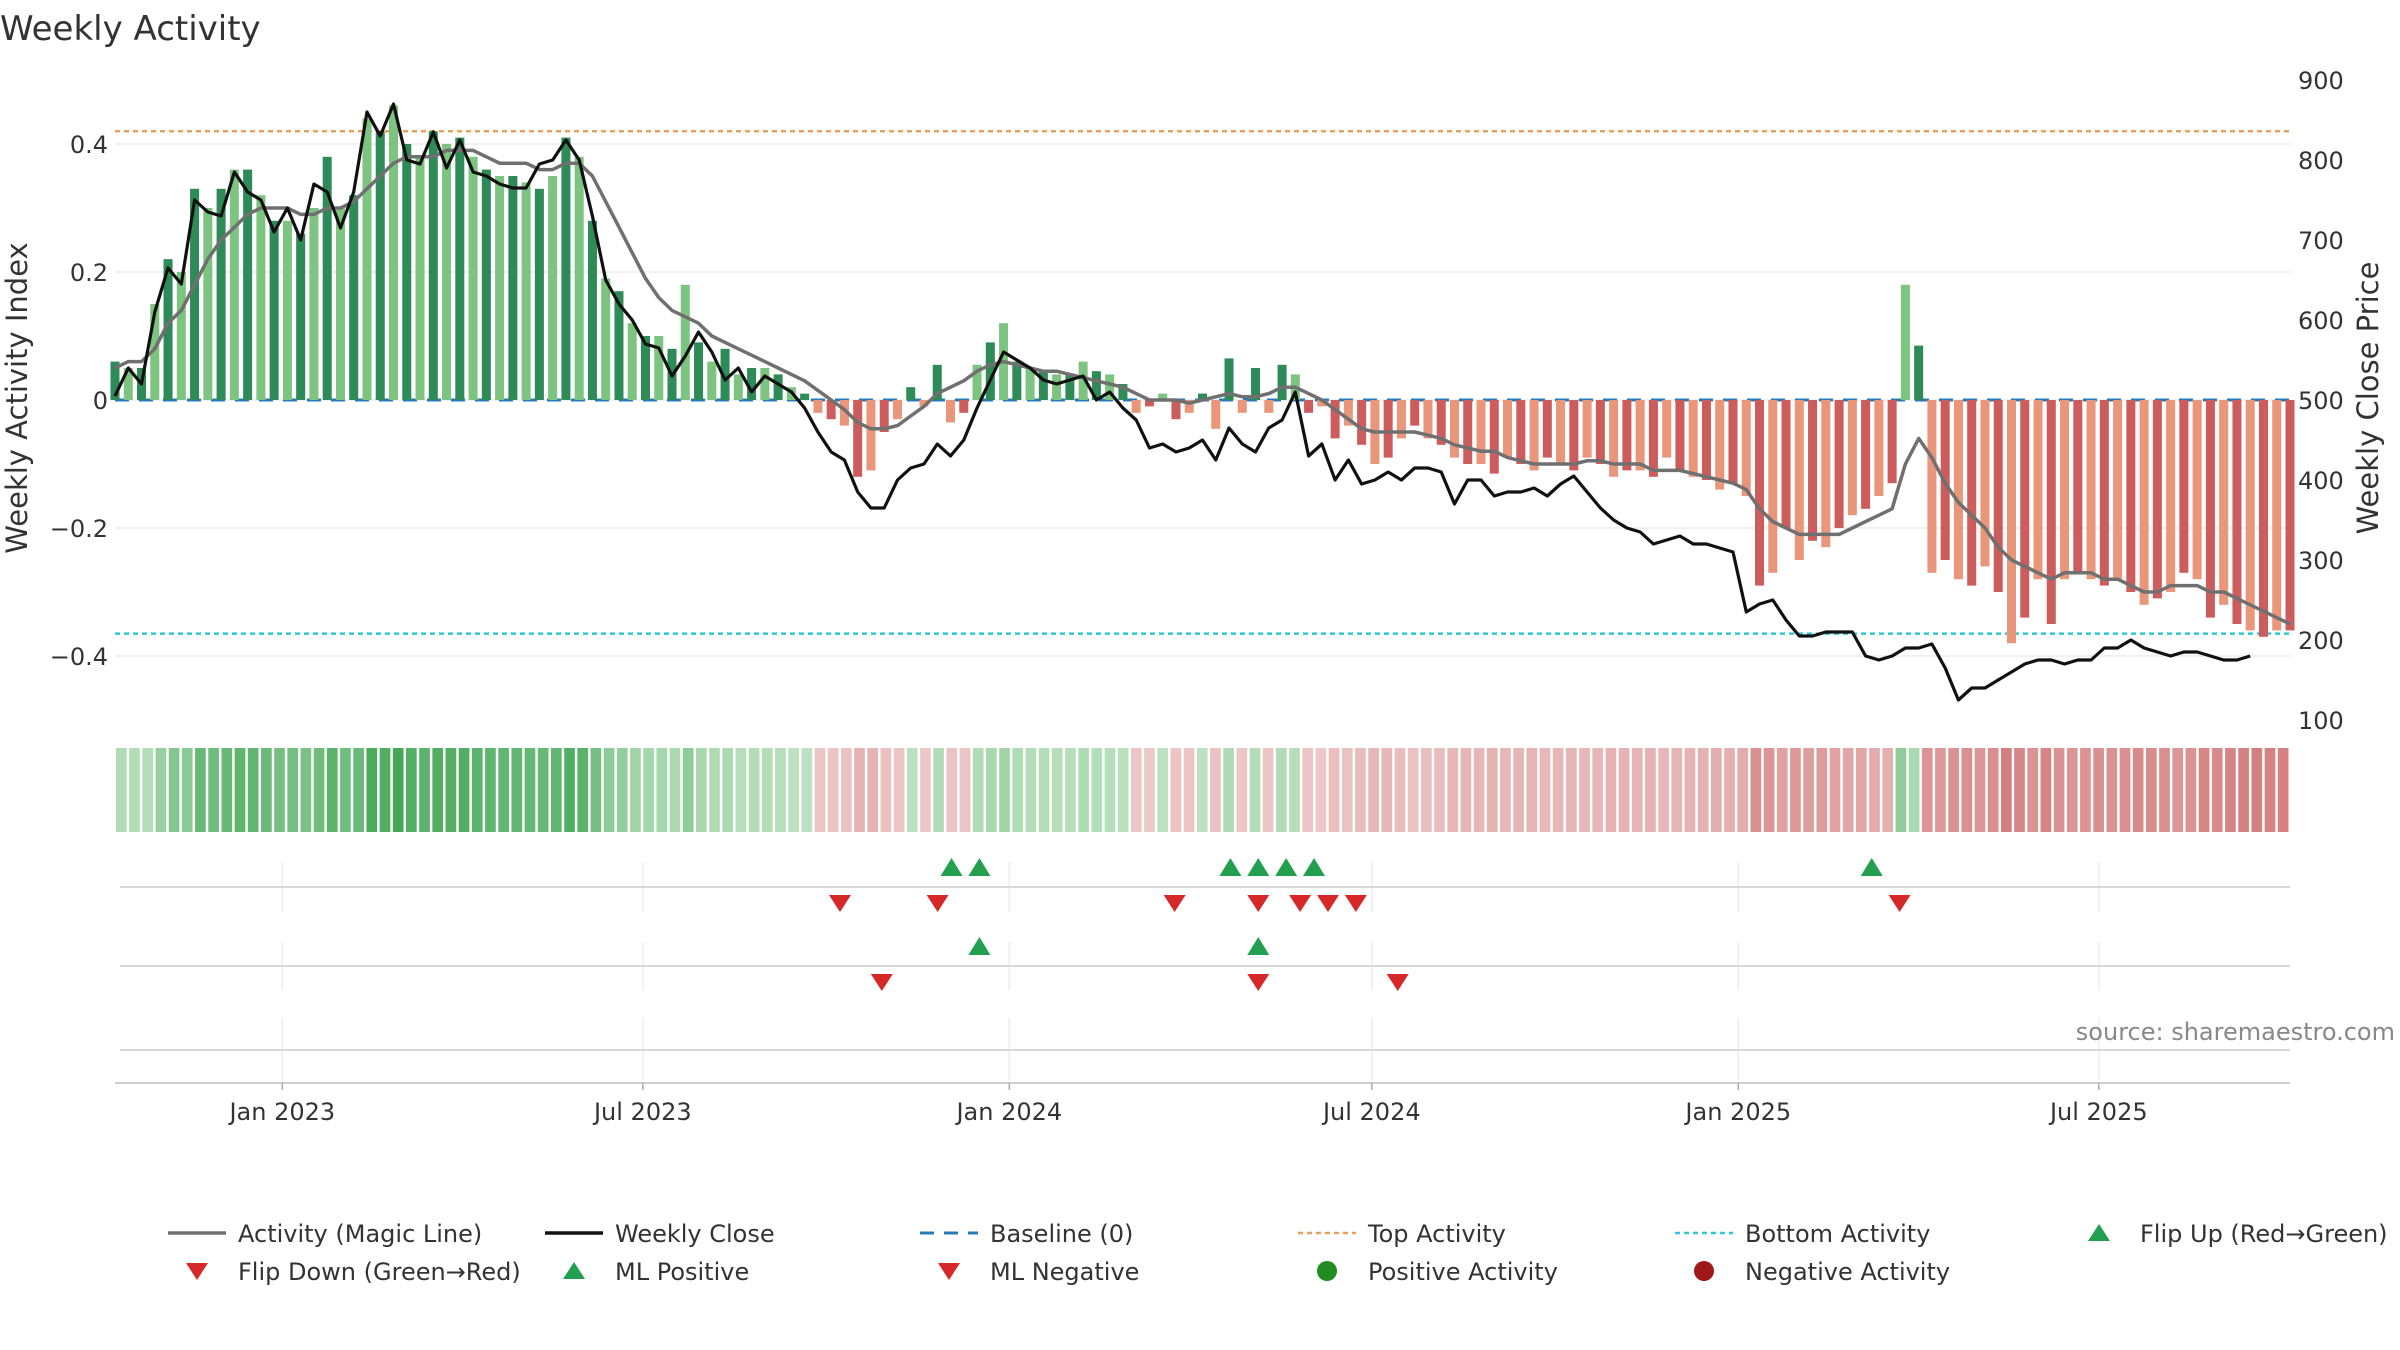  I want to click on y2-tick-label: 700, so click(2321, 241).